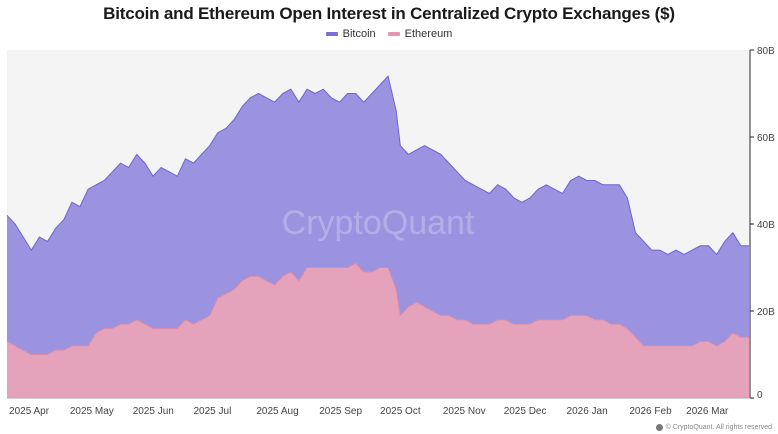 This screenshot has width=778, height=434. I want to click on footer-note: © CryptoQuant. All rights reserved, so click(713, 427).